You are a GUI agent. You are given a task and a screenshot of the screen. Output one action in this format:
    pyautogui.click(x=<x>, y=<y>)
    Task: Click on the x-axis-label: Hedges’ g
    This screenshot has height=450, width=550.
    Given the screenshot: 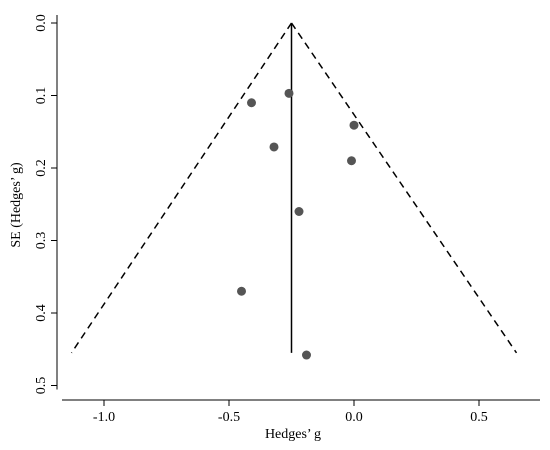 What is the action you would take?
    pyautogui.click(x=293, y=434)
    